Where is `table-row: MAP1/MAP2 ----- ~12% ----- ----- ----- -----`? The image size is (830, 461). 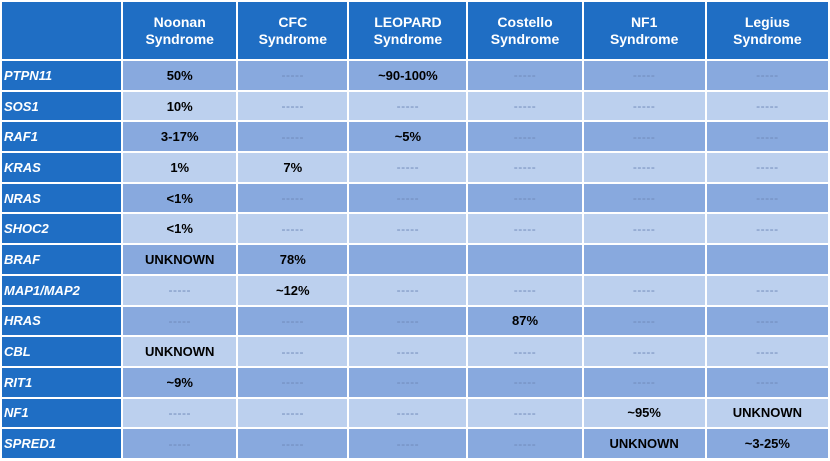
table-row: MAP1/MAP2 ----- ~12% ----- ----- ----- ----- is located at coordinates (415, 290).